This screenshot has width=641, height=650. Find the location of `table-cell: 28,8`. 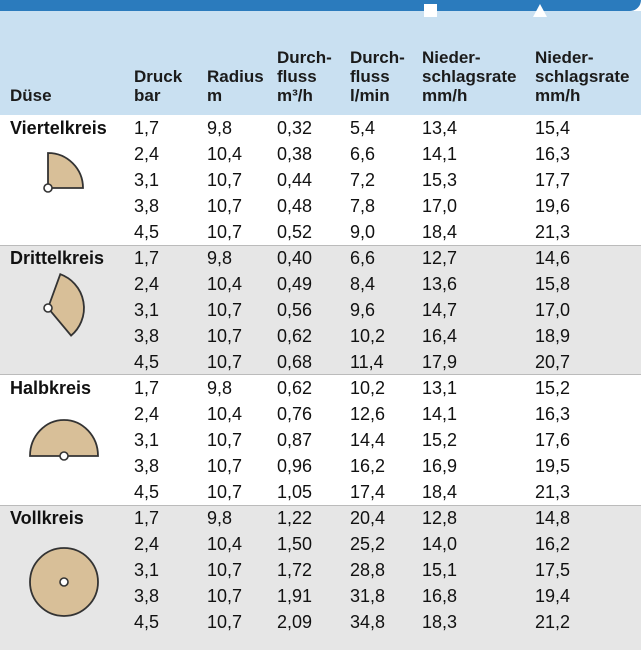

table-cell: 28,8 is located at coordinates (368, 570).